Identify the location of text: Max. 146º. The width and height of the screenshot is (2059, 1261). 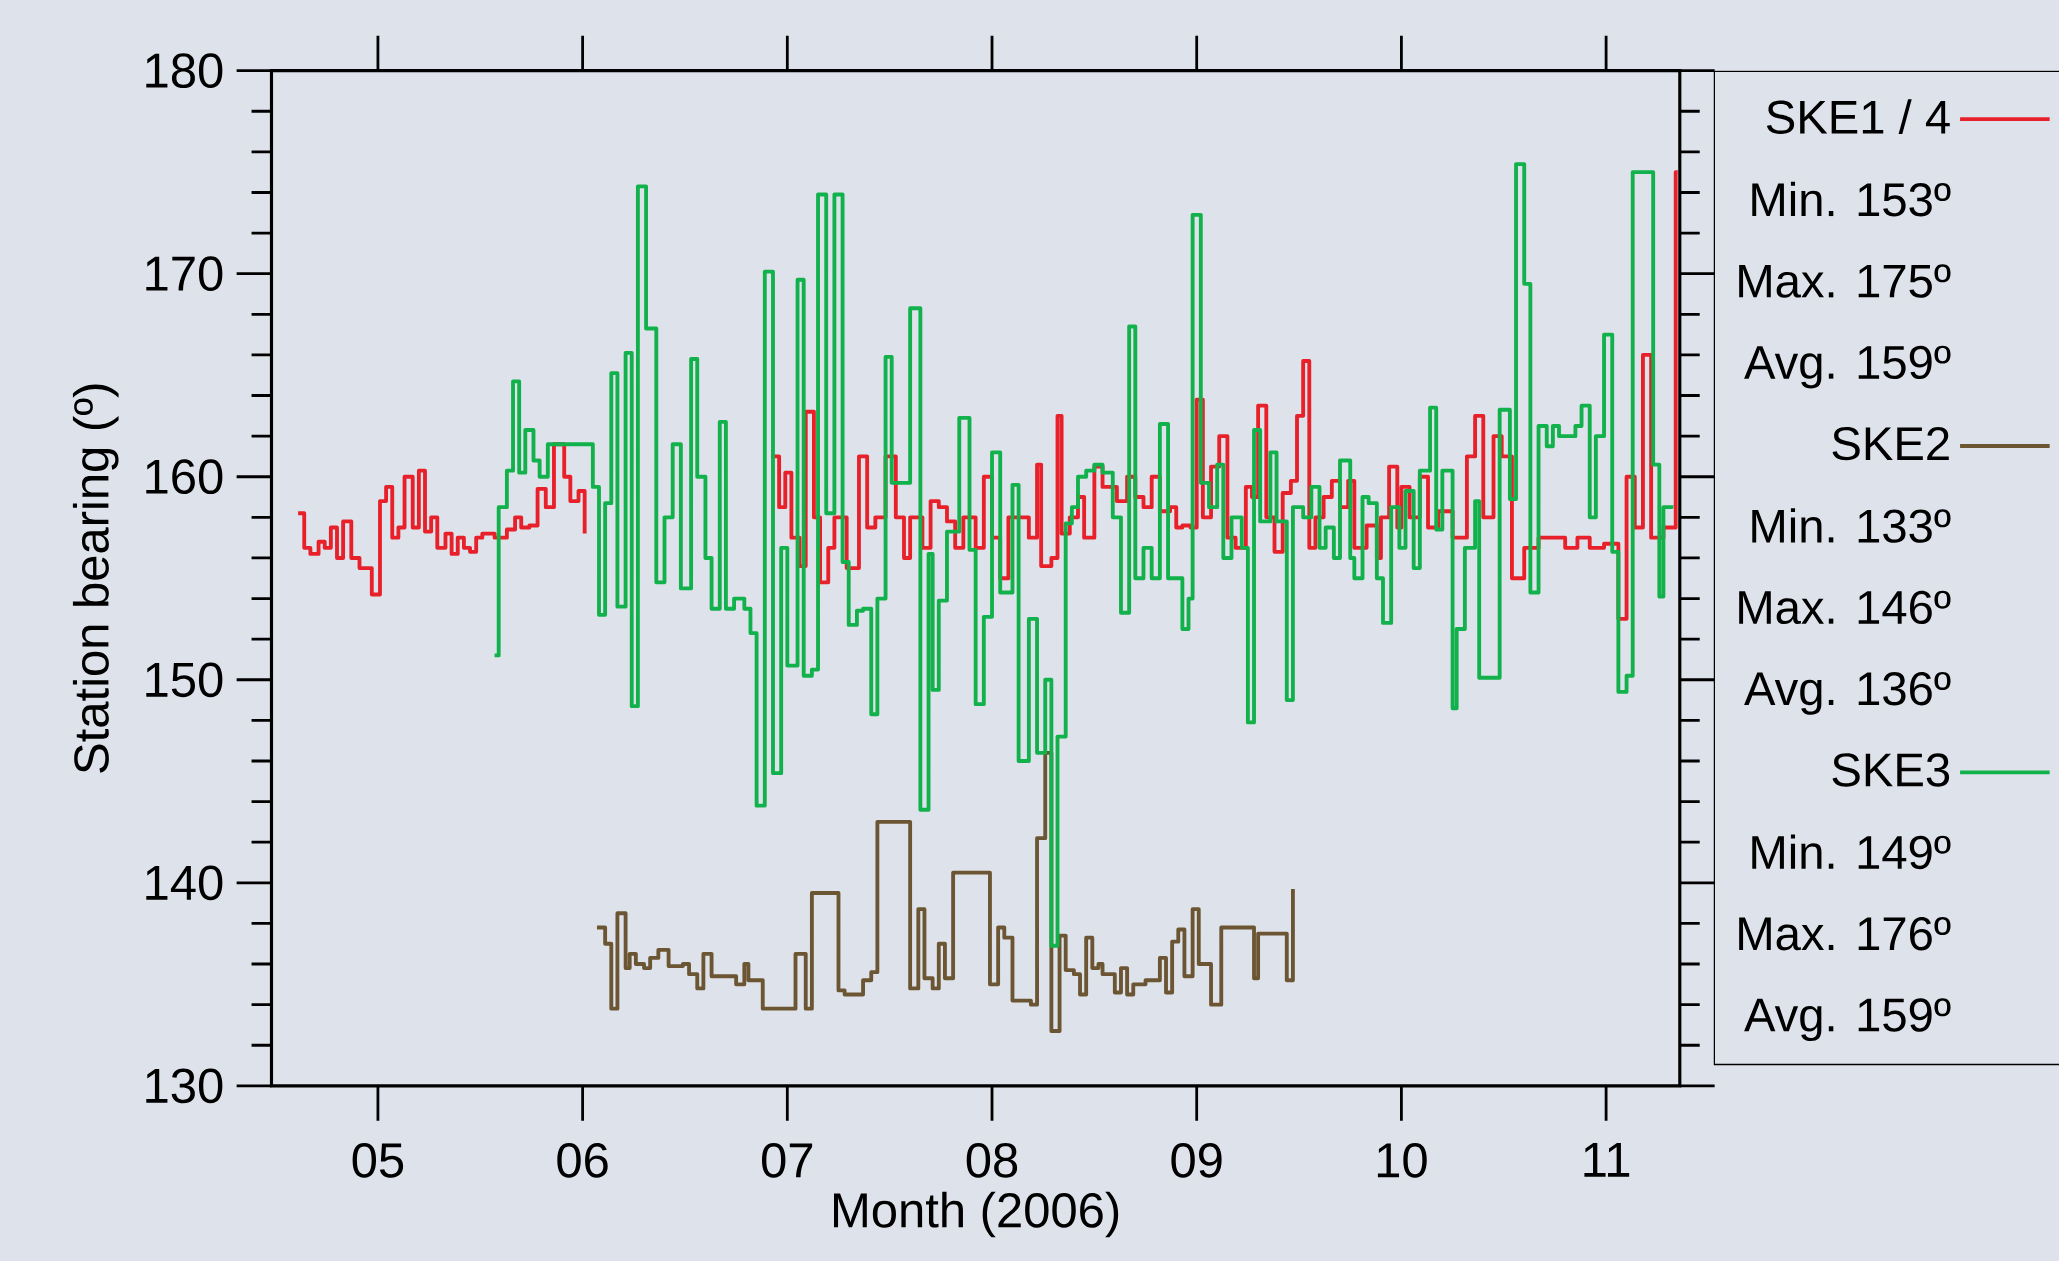
(1845, 607).